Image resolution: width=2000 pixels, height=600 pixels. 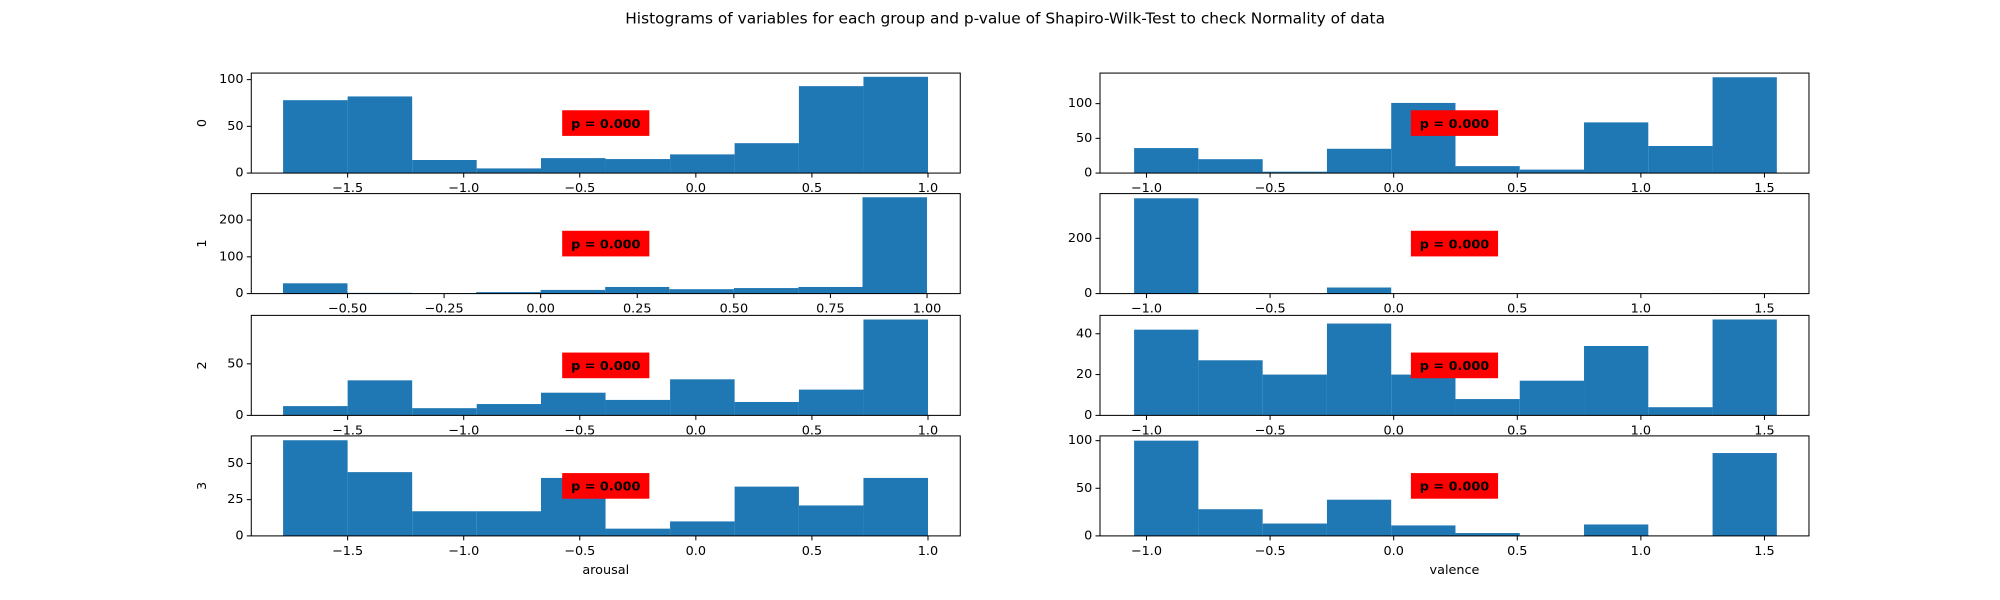 I want to click on subplot: −1.5 −1.0 −0.5 0.0 0.5 1.0 0 50 100 0 p = 0.000, so click(x=578, y=134).